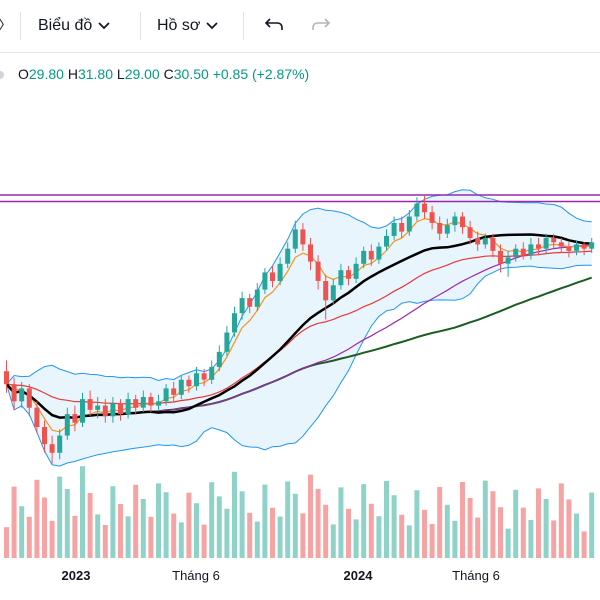 This screenshot has height=600, width=600. I want to click on chart-menu-label: Biểu đồ, so click(65, 25).